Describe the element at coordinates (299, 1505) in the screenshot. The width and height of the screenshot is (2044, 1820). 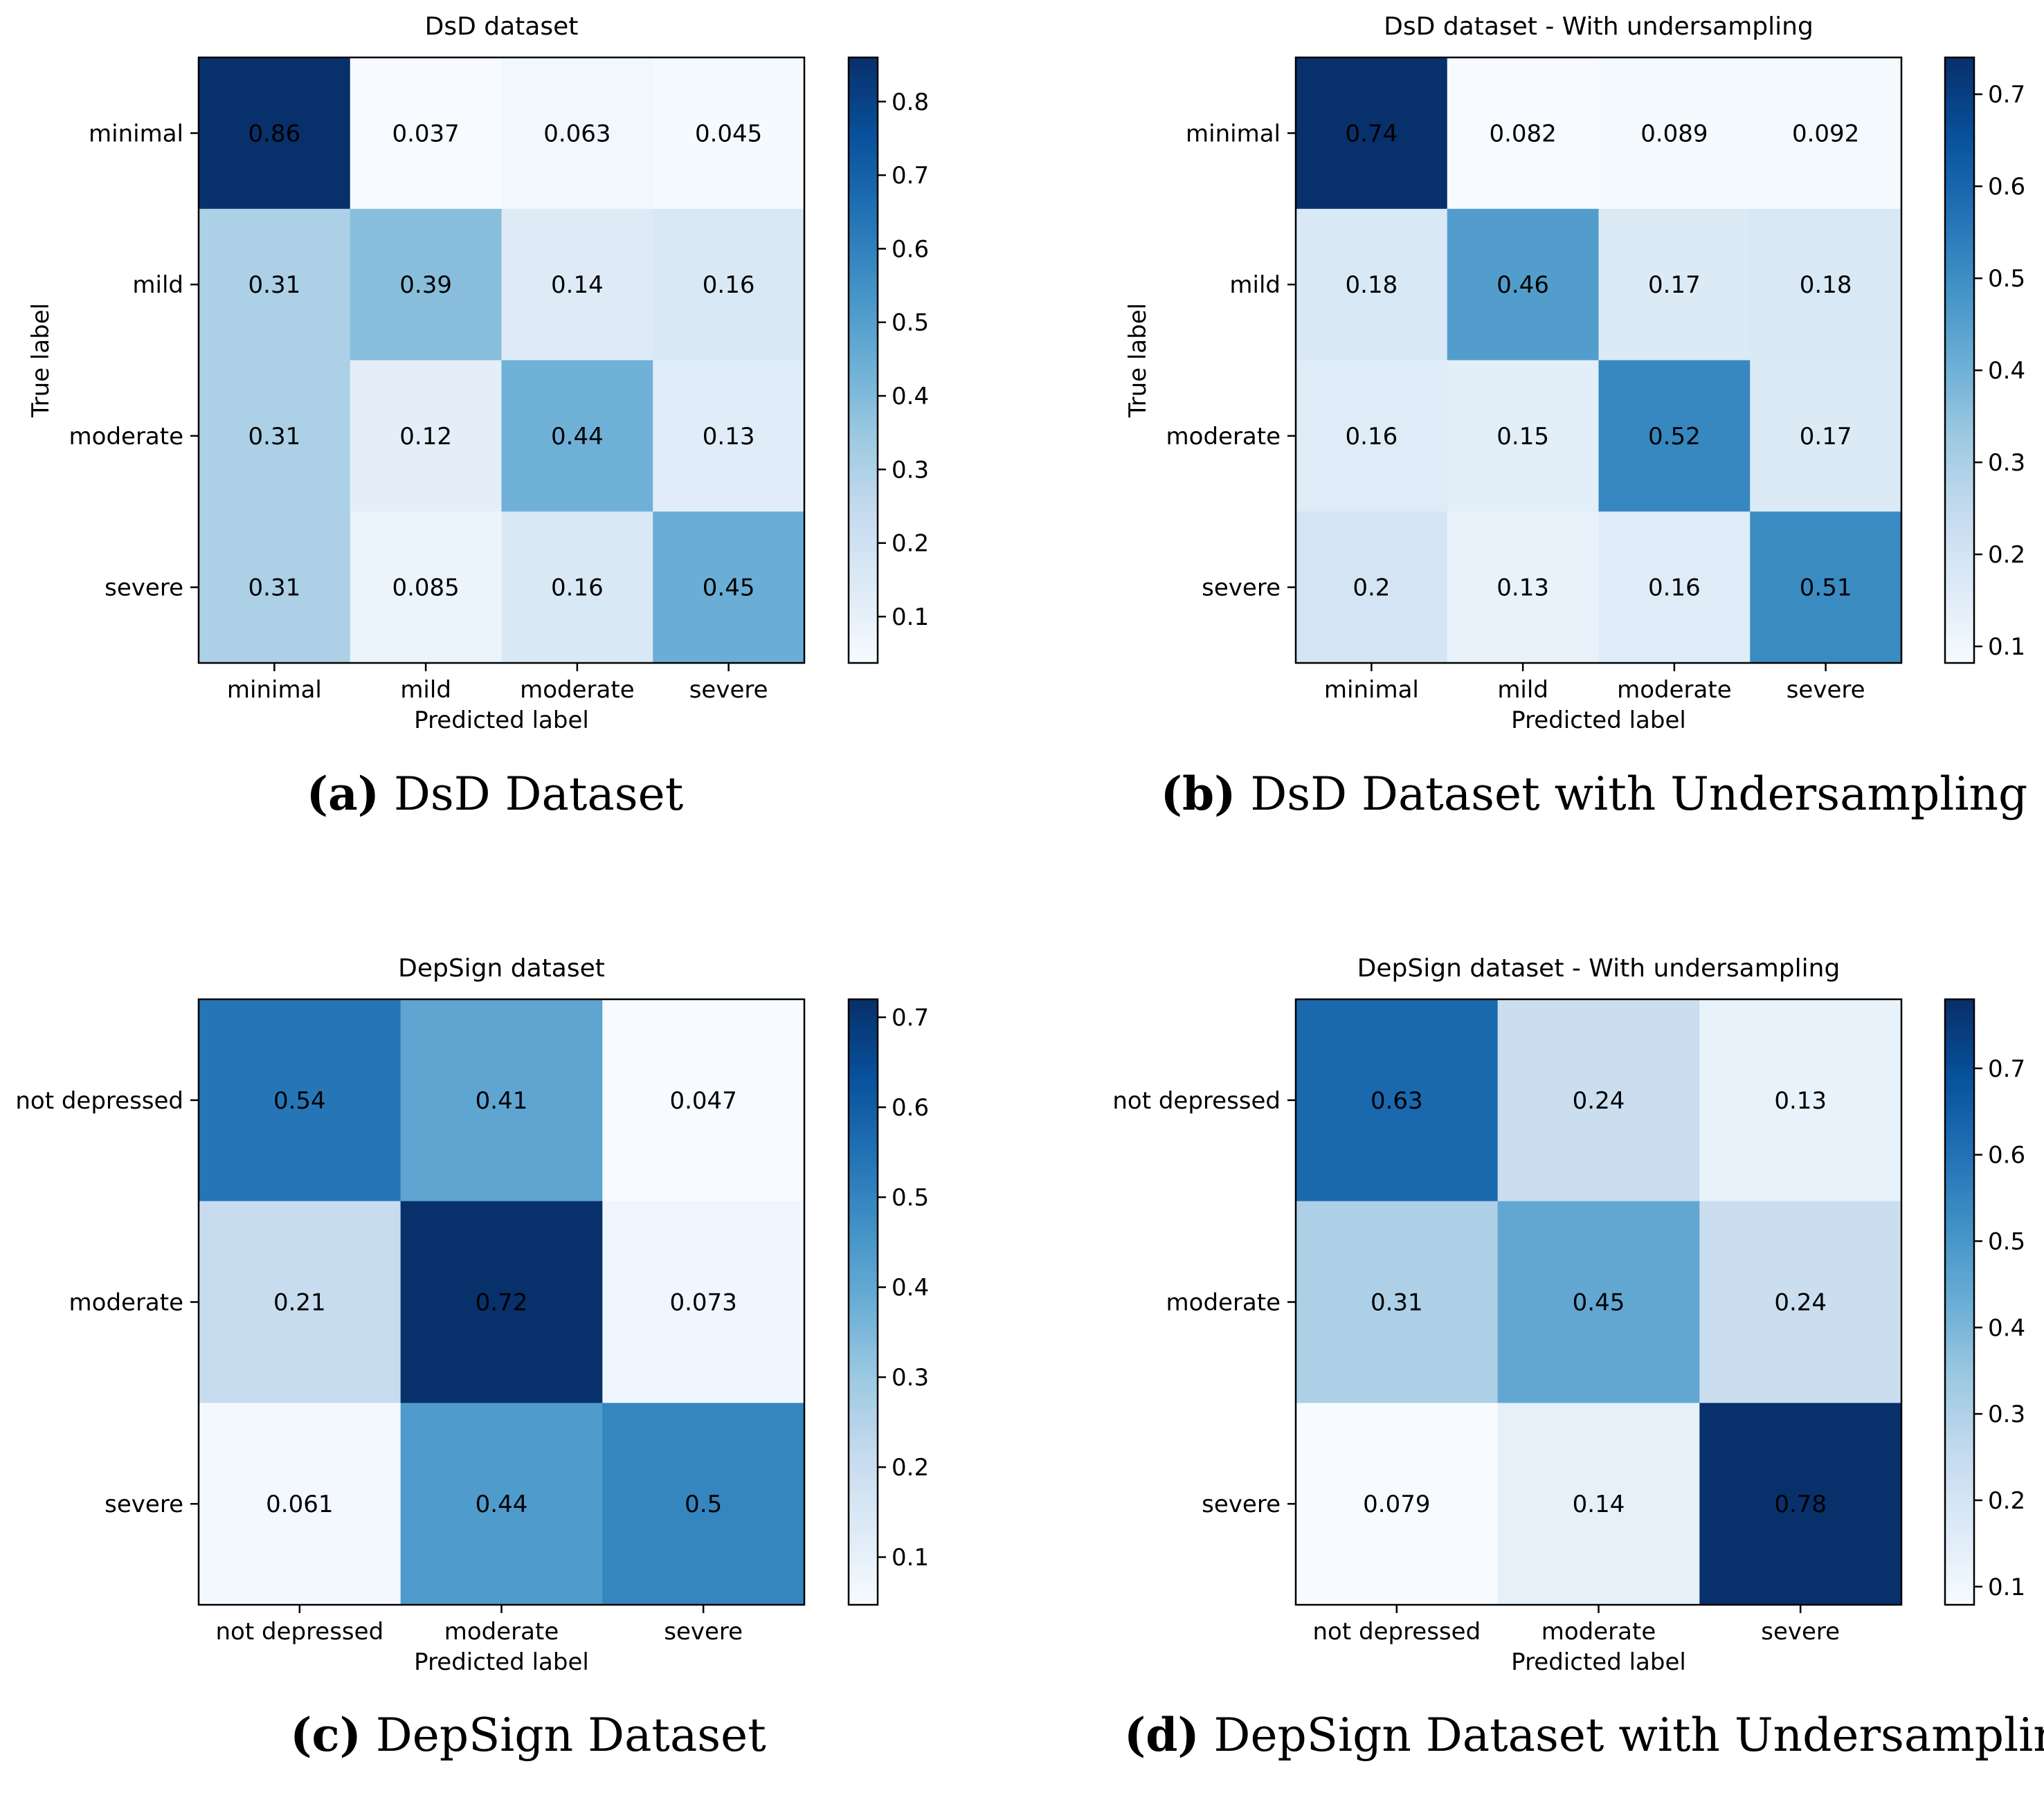
I see `cell-value-label: 0.061` at that location.